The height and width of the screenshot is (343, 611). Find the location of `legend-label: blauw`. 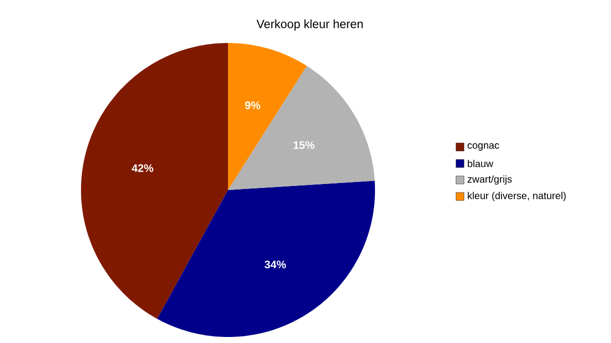

legend-label: blauw is located at coordinates (481, 164).